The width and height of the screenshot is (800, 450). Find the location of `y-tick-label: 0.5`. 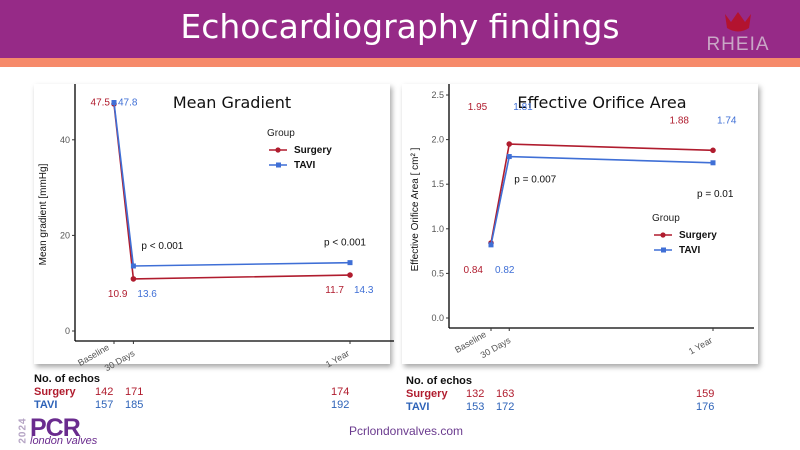

y-tick-label: 0.5 is located at coordinates (437, 273).